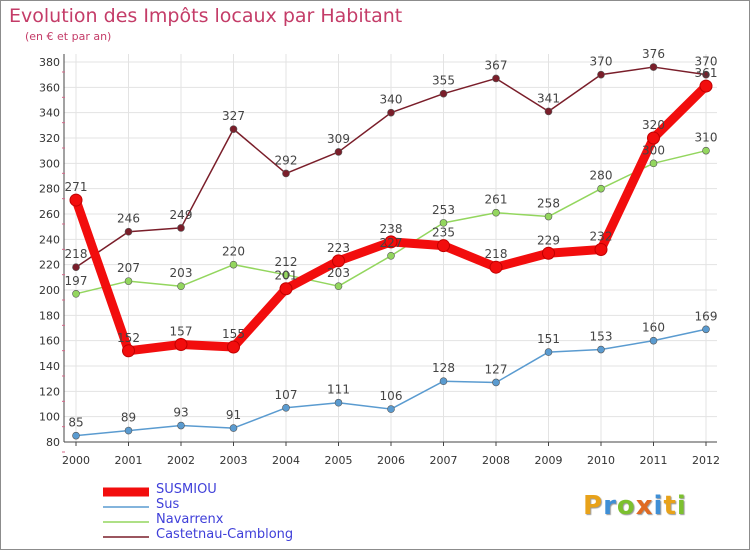  I want to click on point-castetnau-camblong-2008, so click(496, 78).